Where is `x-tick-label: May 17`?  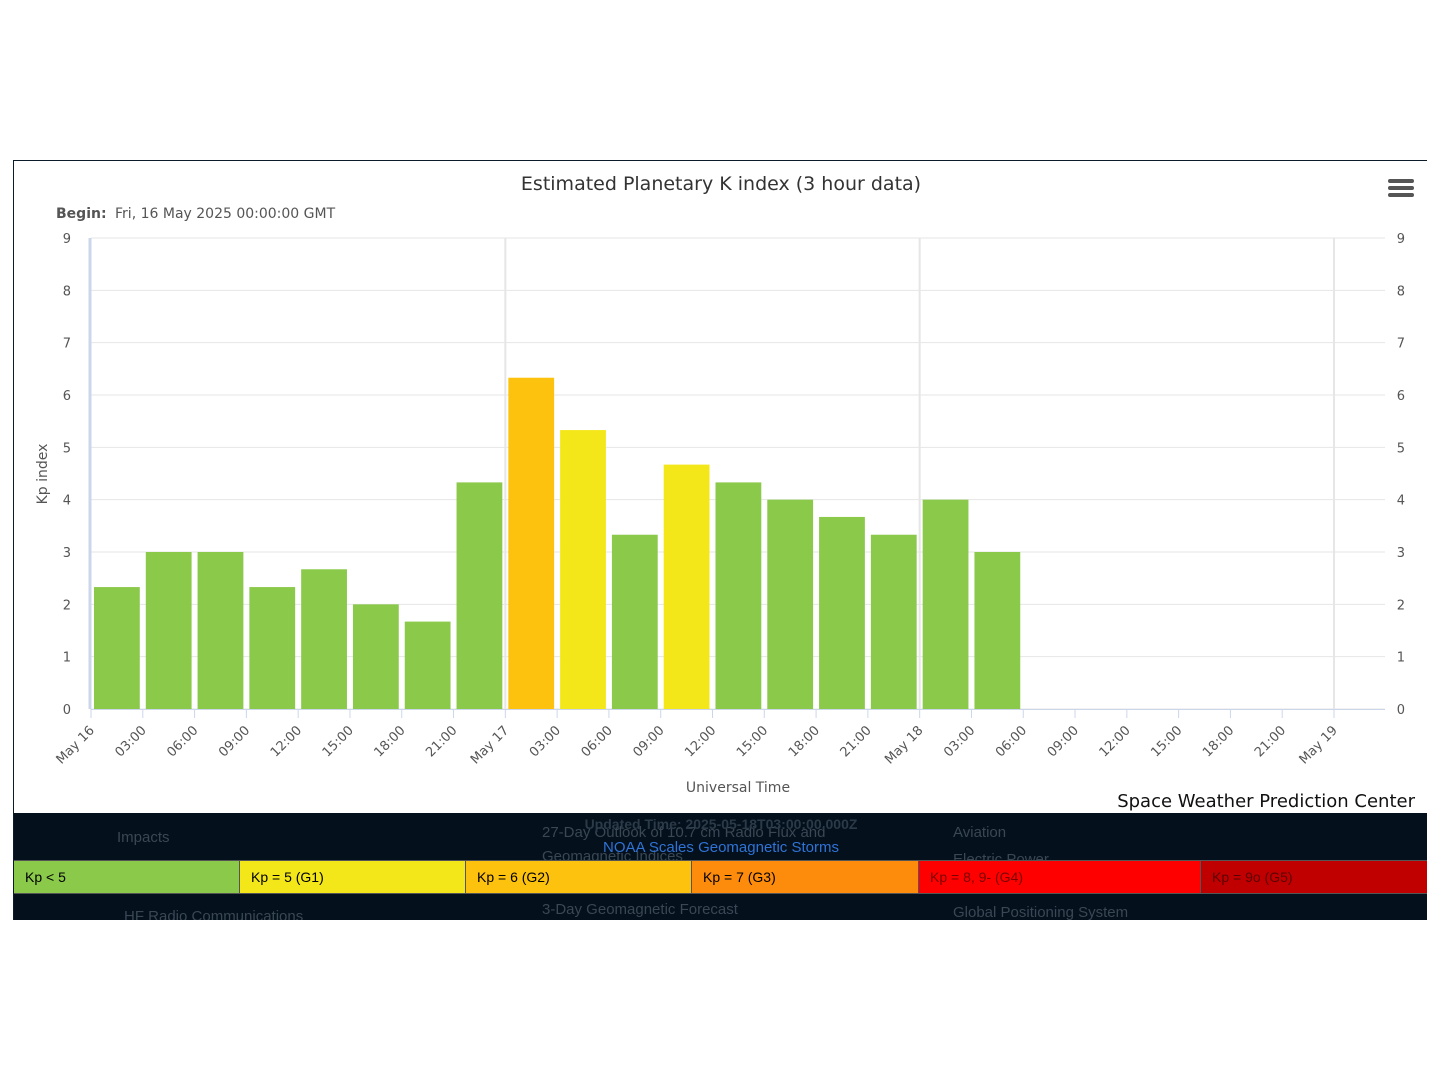 x-tick-label: May 17 is located at coordinates (490, 745).